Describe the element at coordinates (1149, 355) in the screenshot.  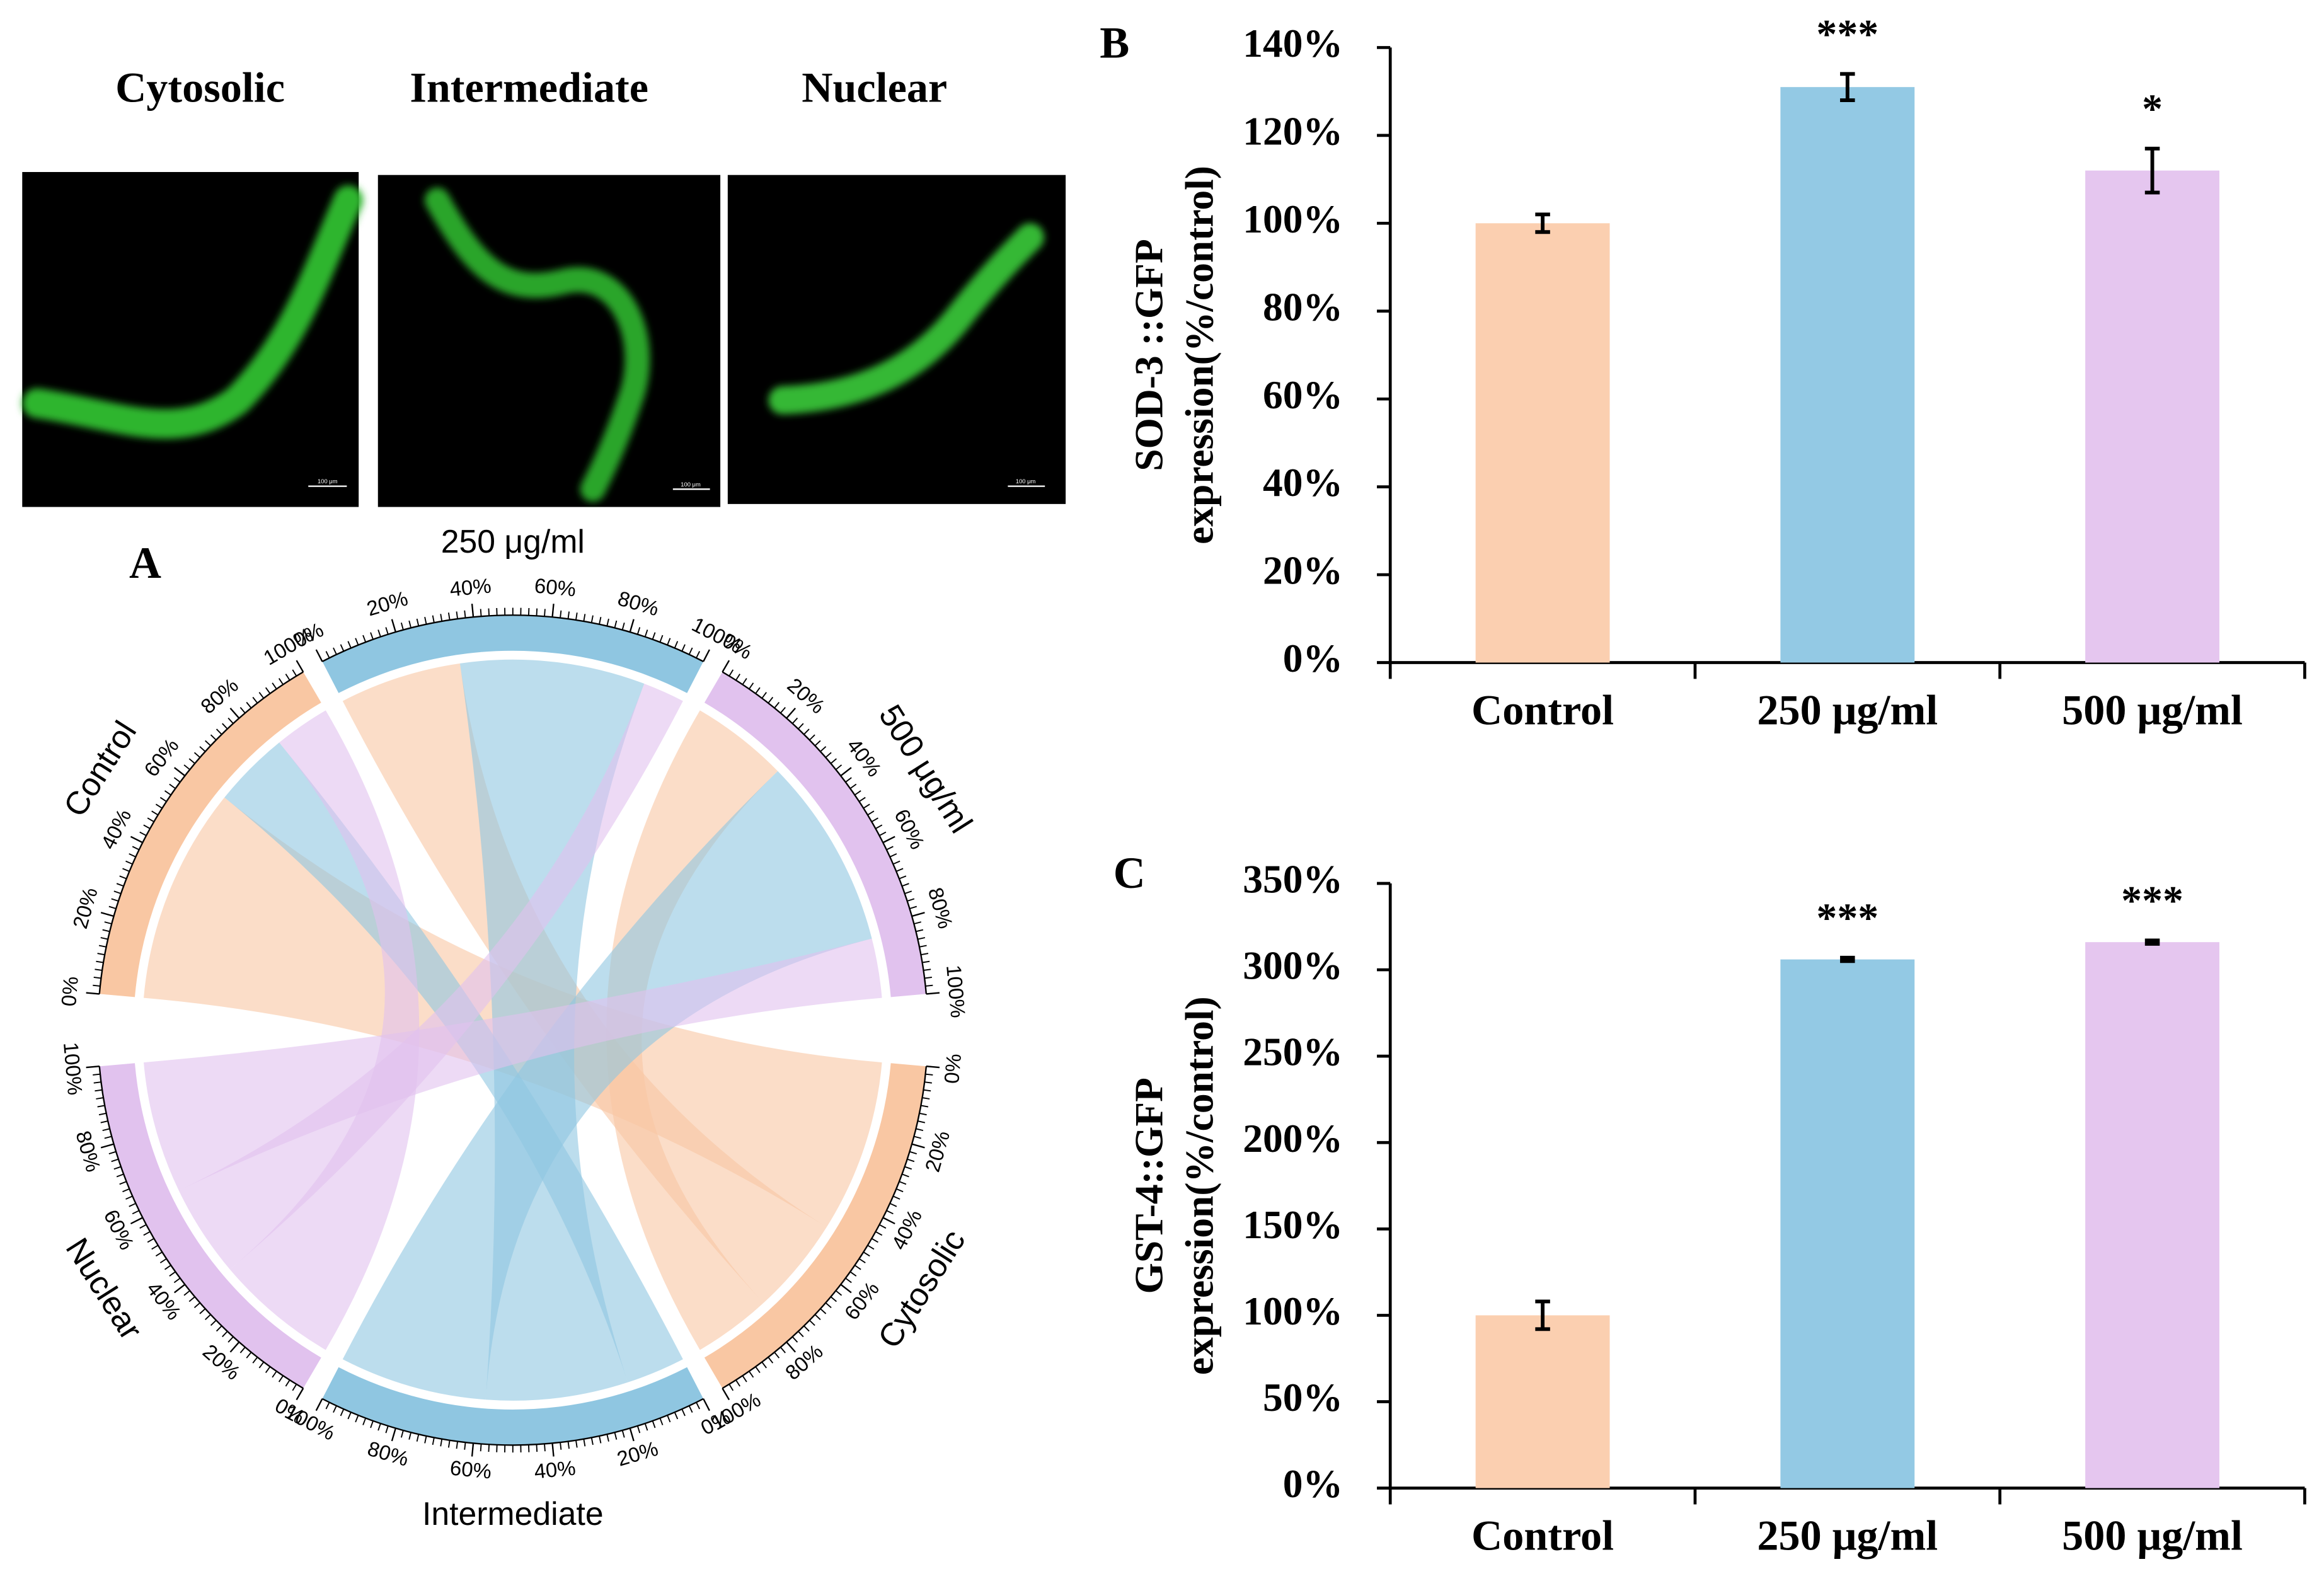
I see `y-axis-label: SOD-3 ::GFP` at that location.